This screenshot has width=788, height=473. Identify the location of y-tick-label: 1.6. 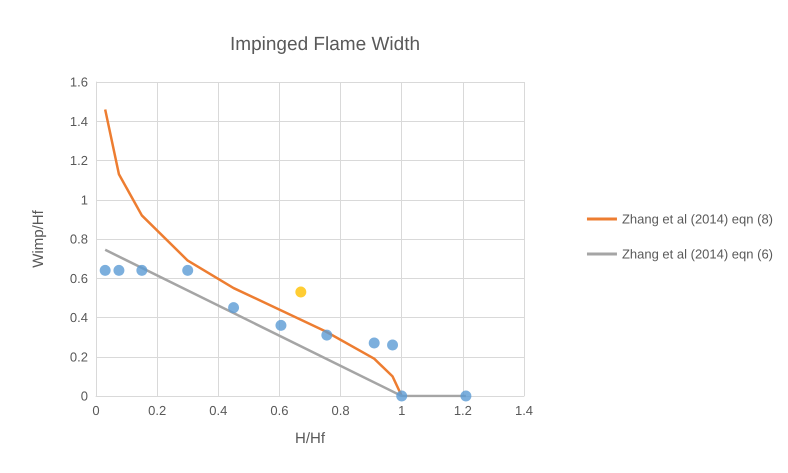
(79, 82).